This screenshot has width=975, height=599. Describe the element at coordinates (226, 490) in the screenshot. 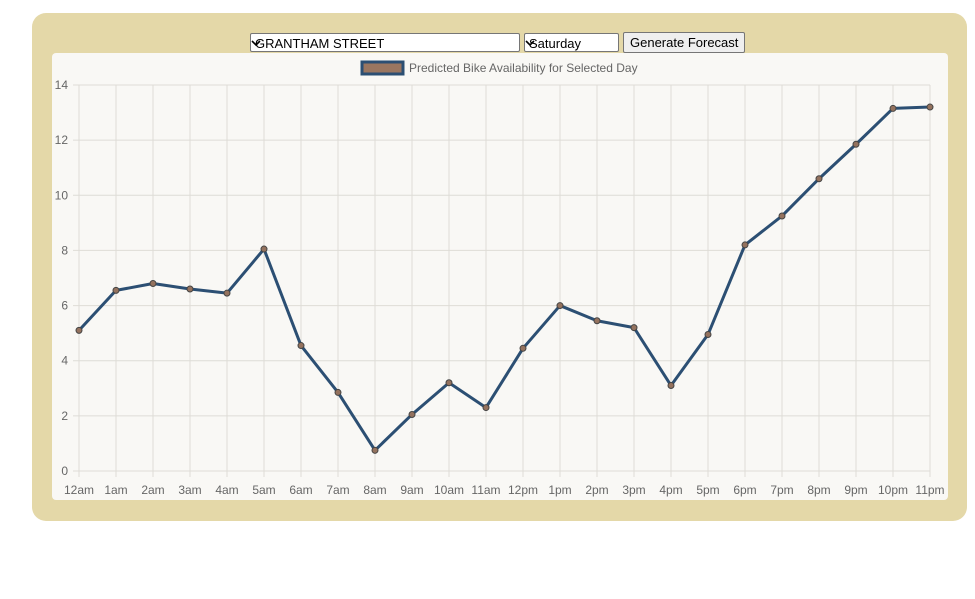

I see `x-tick-label: 4am` at that location.